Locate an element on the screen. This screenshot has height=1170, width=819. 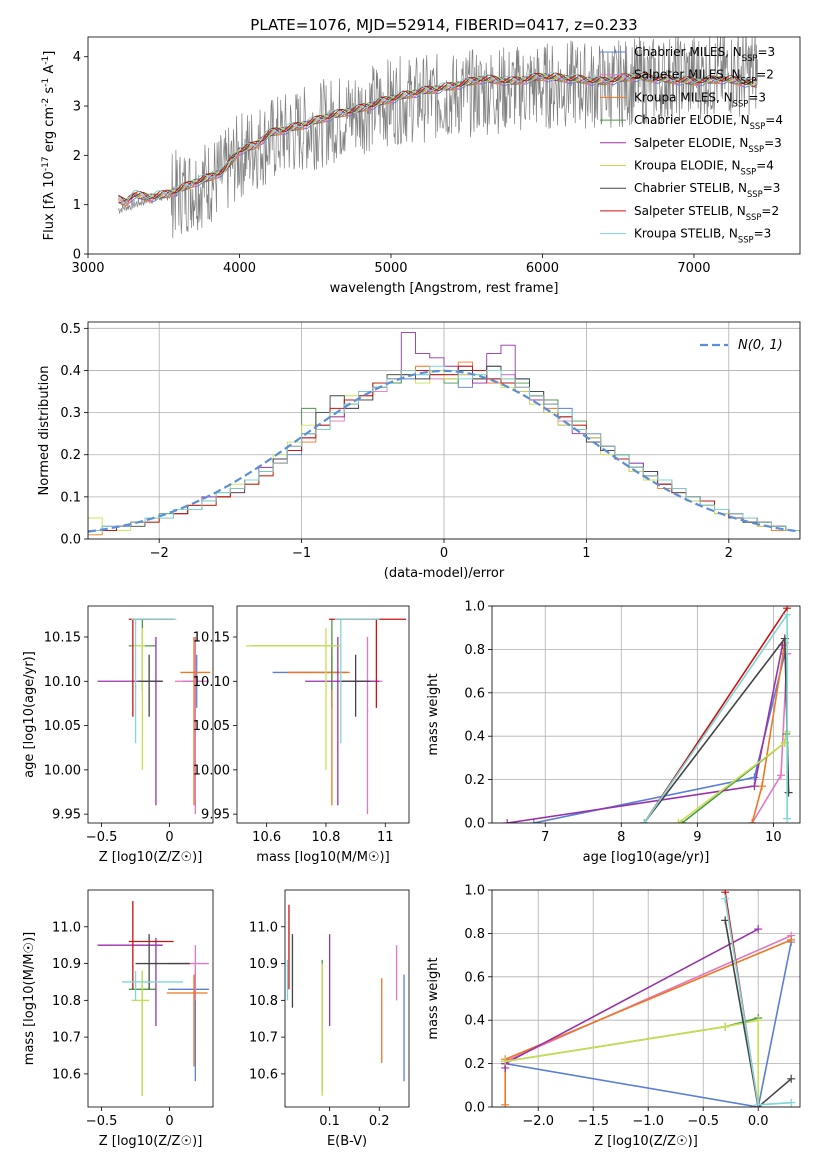
histogram-step is located at coordinates (444, 452).